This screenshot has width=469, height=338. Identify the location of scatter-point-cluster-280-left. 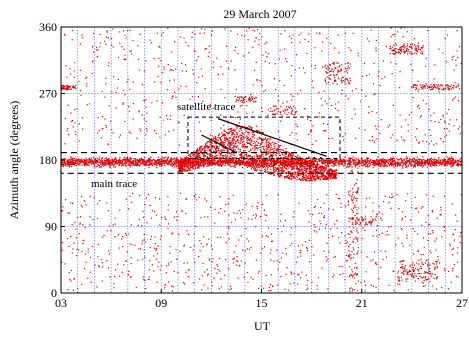
(68, 89).